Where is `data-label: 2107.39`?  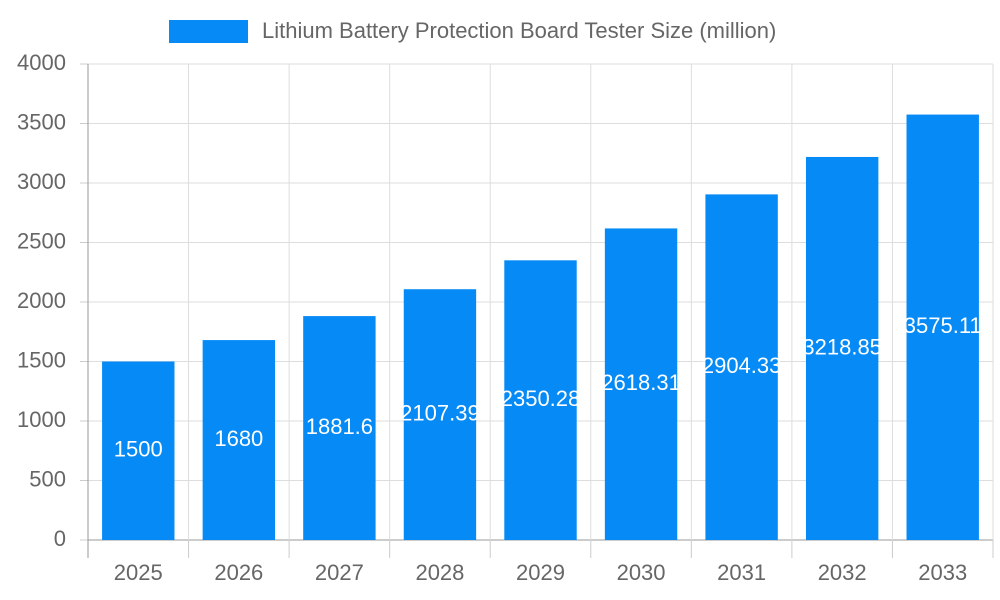 data-label: 2107.39 is located at coordinates (440, 412).